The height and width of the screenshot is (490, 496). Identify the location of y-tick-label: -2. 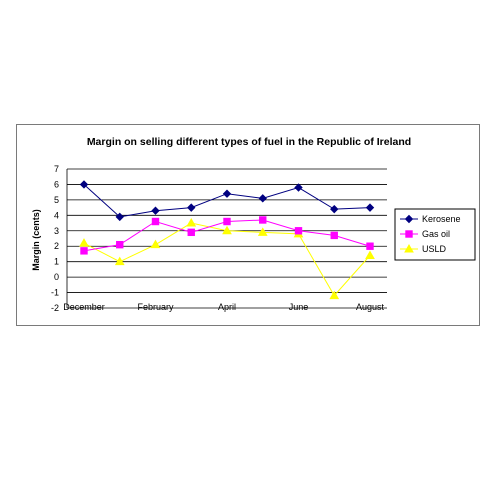
(55, 308).